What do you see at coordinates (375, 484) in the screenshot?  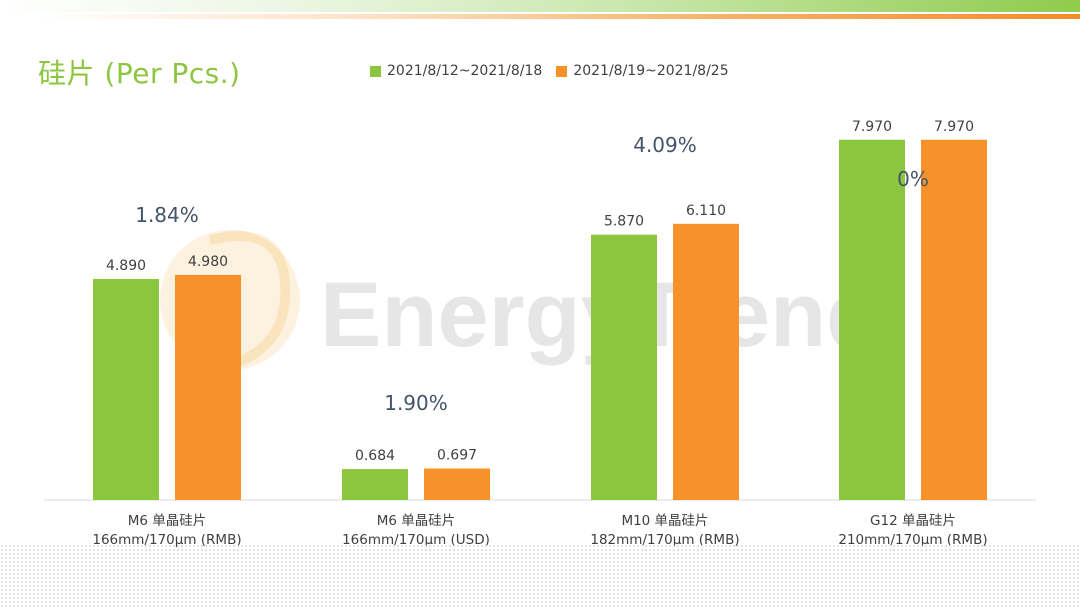 I see `bar-series1-cat2` at bounding box center [375, 484].